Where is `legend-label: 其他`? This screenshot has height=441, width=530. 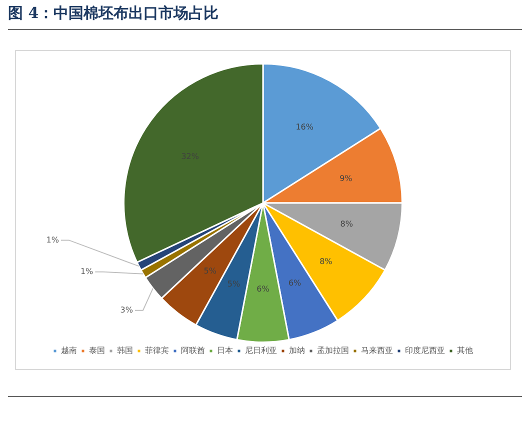
legend-label: 其他 is located at coordinates (465, 351).